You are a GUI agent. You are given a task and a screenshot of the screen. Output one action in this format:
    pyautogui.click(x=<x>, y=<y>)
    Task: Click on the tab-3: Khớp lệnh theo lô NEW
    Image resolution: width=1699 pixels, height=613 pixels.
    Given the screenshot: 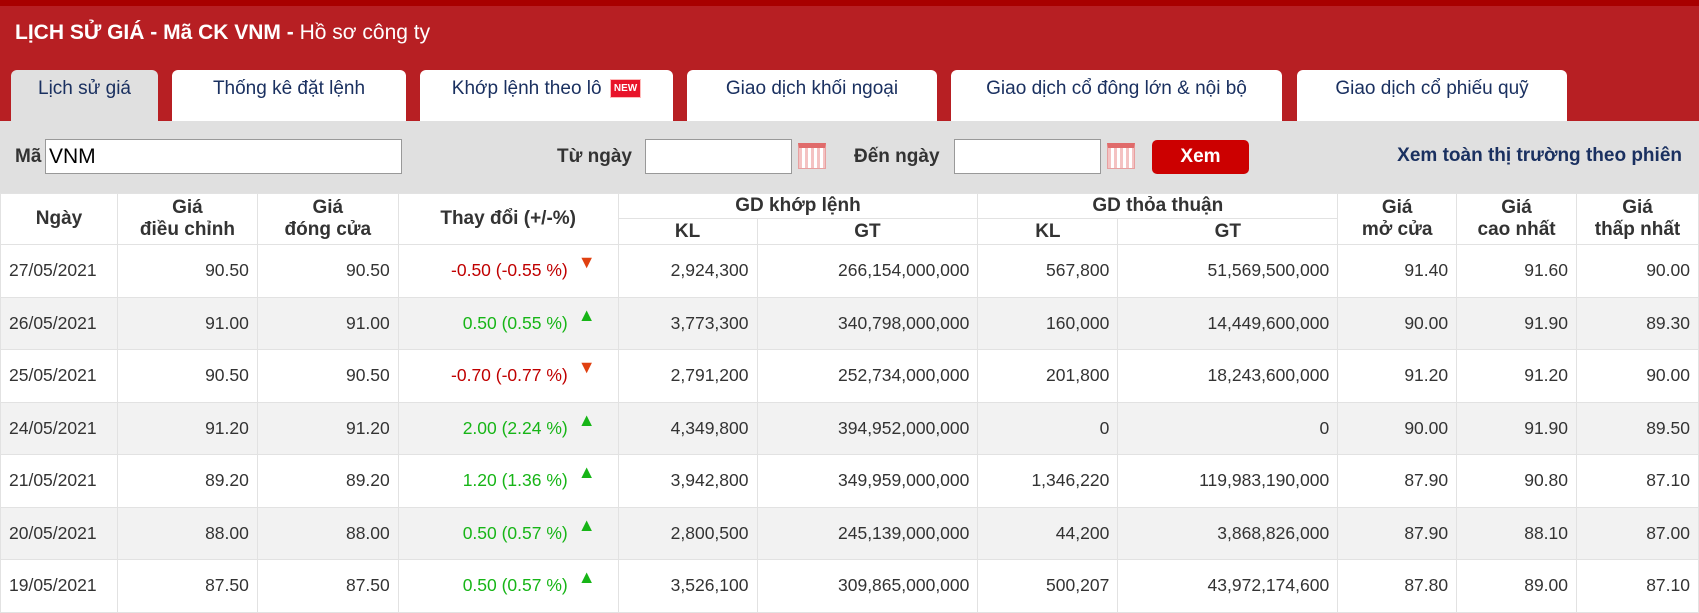 What is the action you would take?
    pyautogui.click(x=546, y=95)
    